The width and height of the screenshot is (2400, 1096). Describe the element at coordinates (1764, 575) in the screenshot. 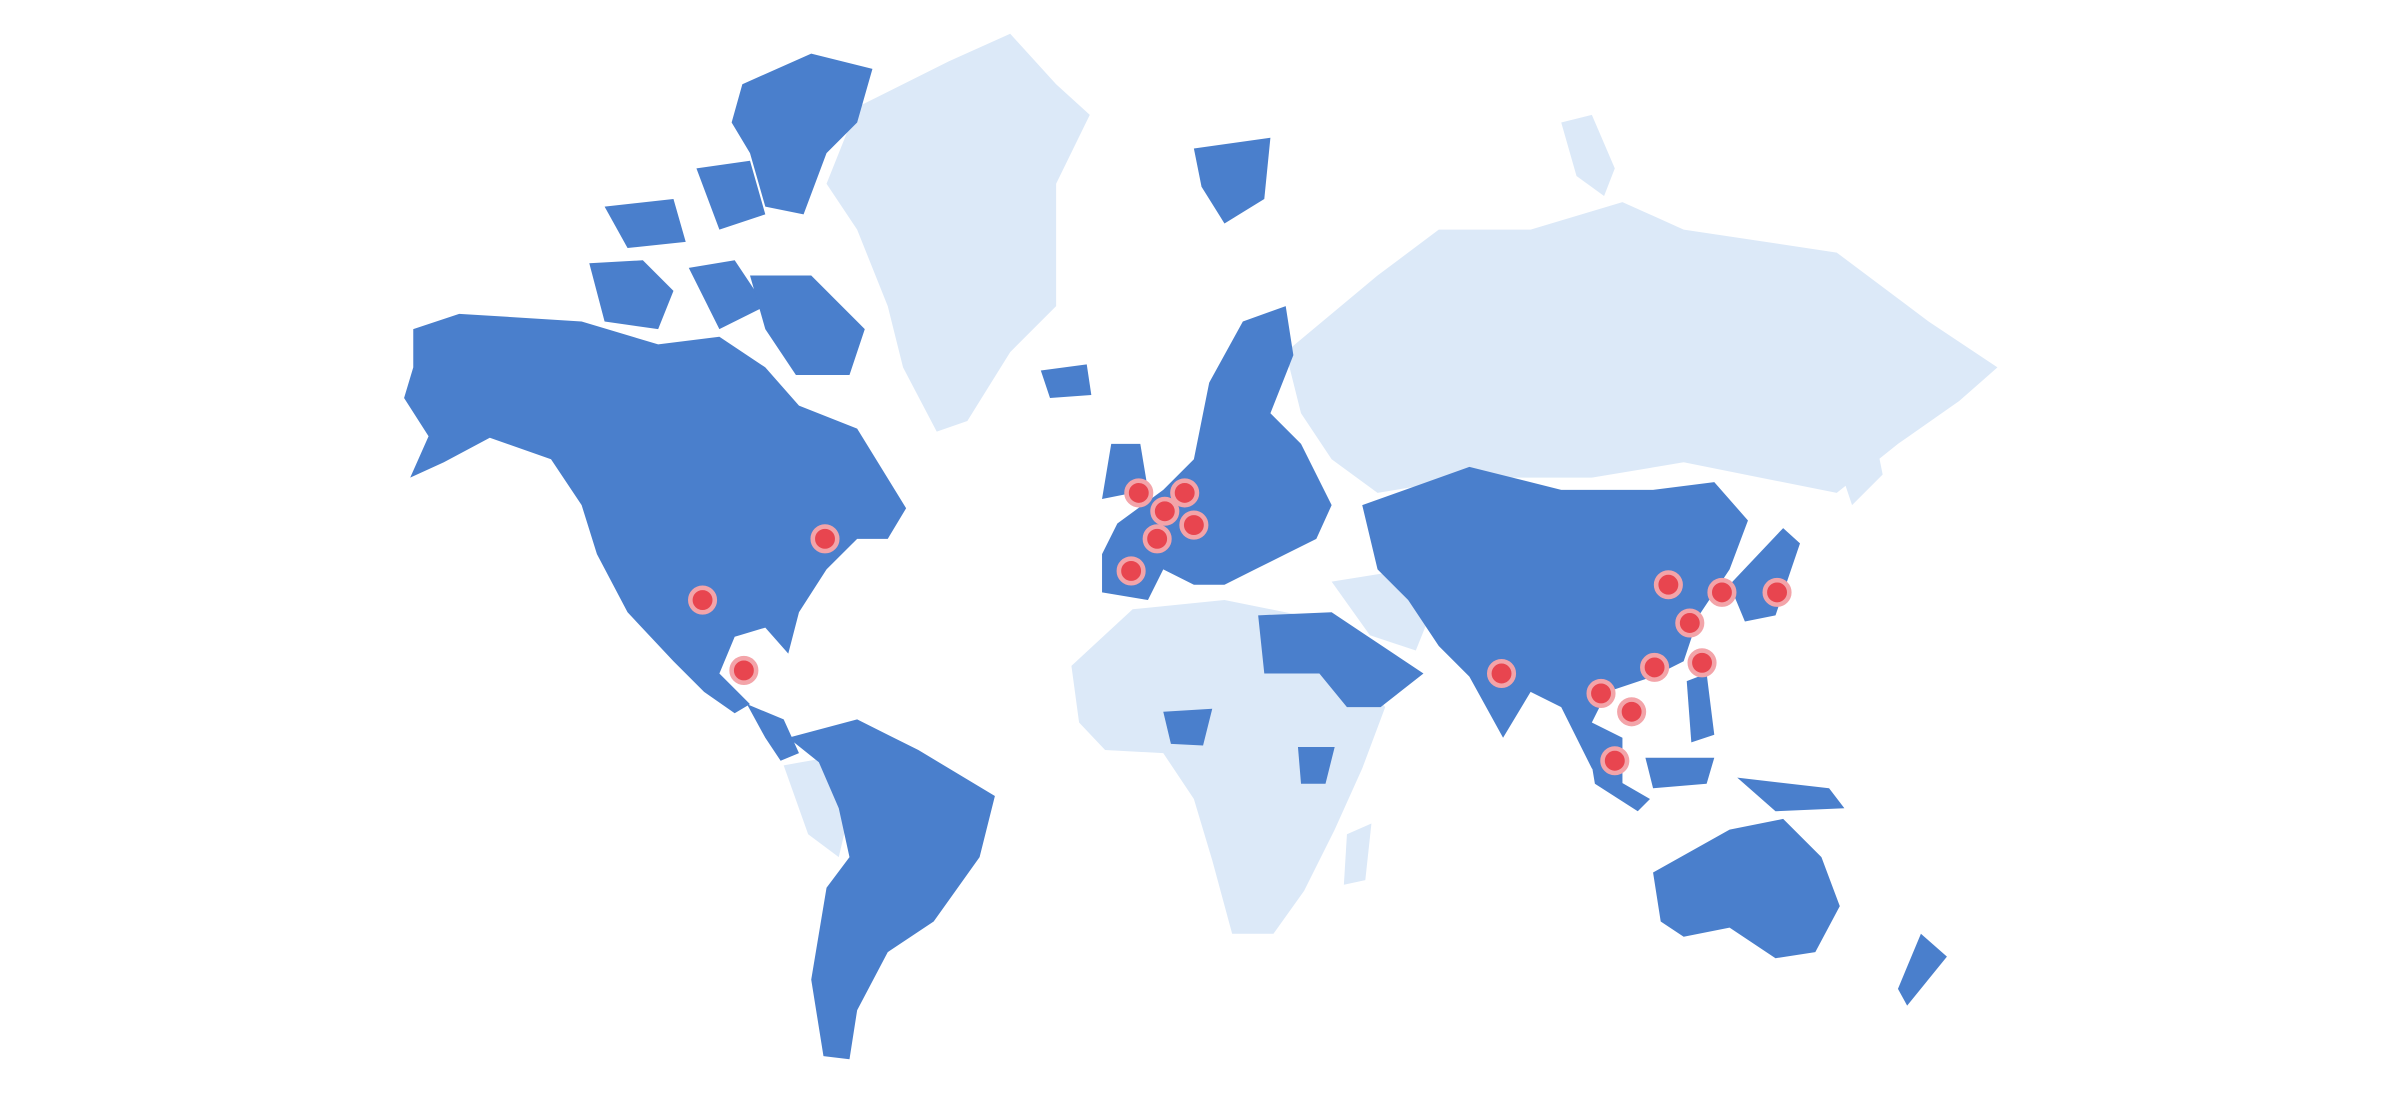

I see `japan` at that location.